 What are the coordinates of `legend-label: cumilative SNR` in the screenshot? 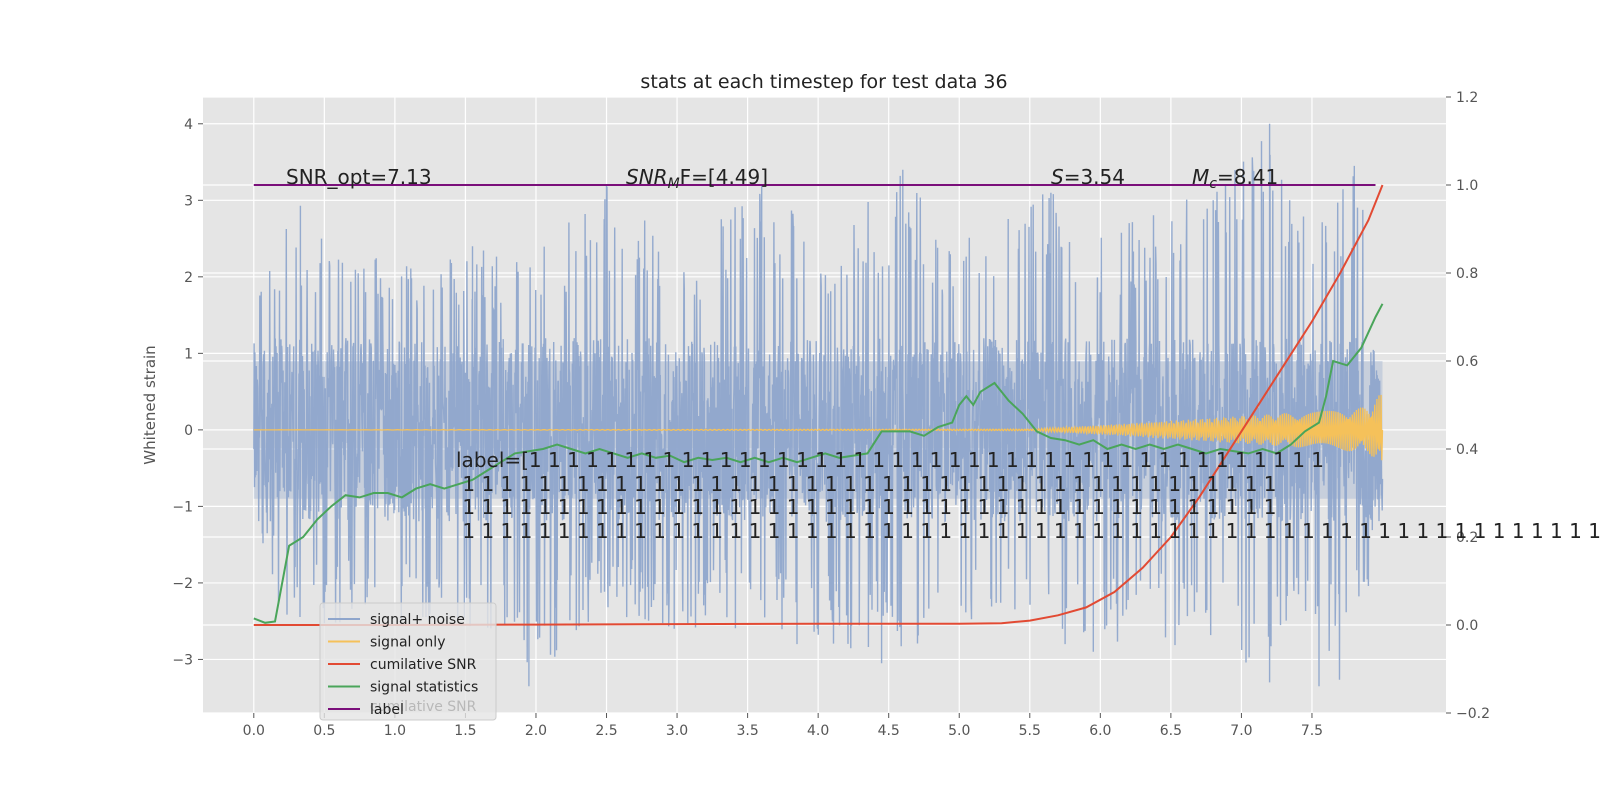 It's located at (423, 665).